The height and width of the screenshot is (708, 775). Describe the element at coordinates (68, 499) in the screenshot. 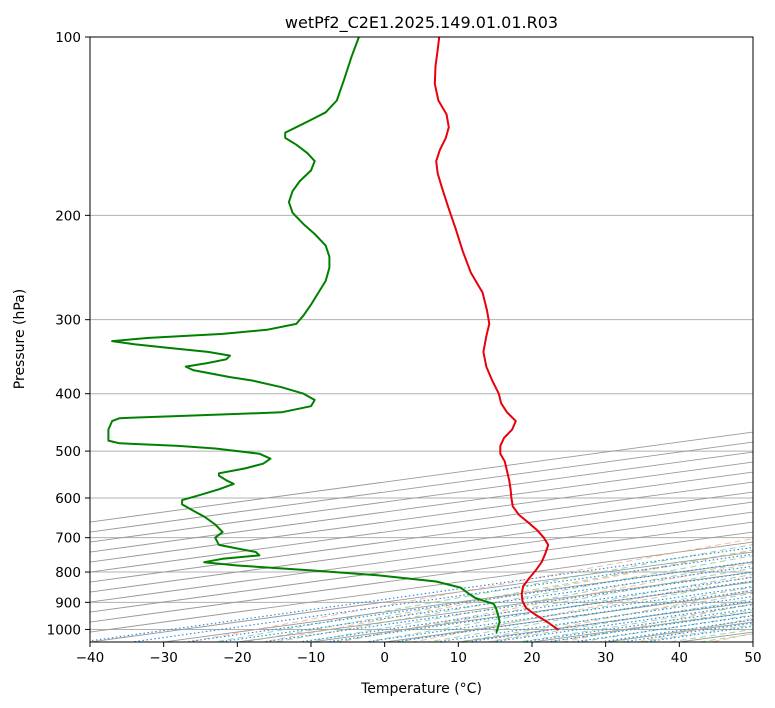

I see `y-tick-label: 600` at that location.